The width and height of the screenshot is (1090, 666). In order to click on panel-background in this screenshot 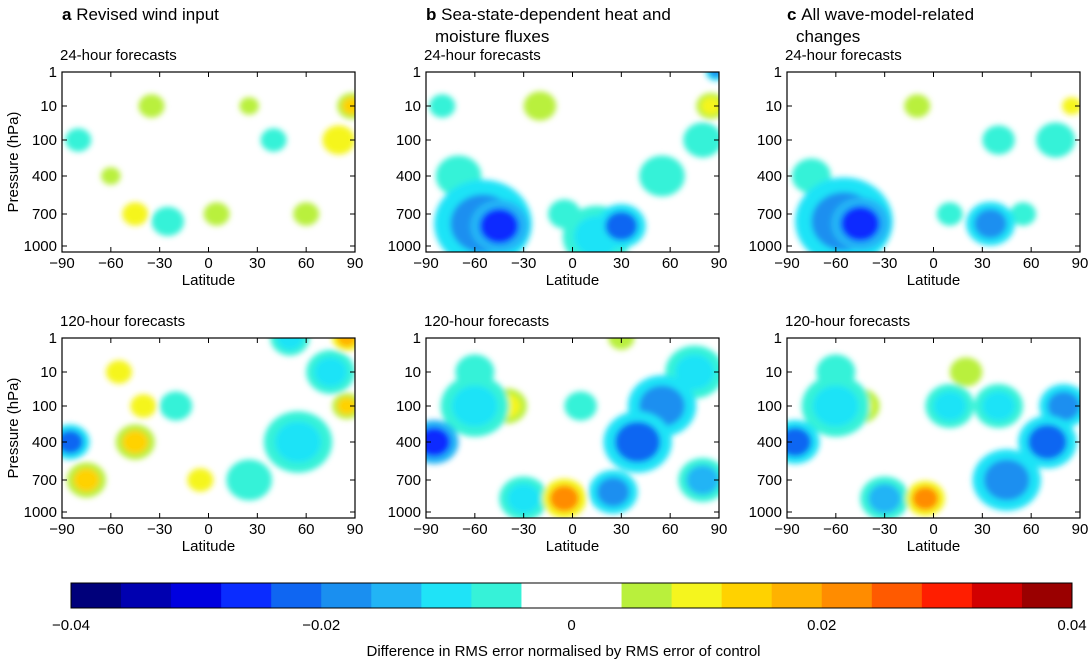, I will do `click(208, 162)`.